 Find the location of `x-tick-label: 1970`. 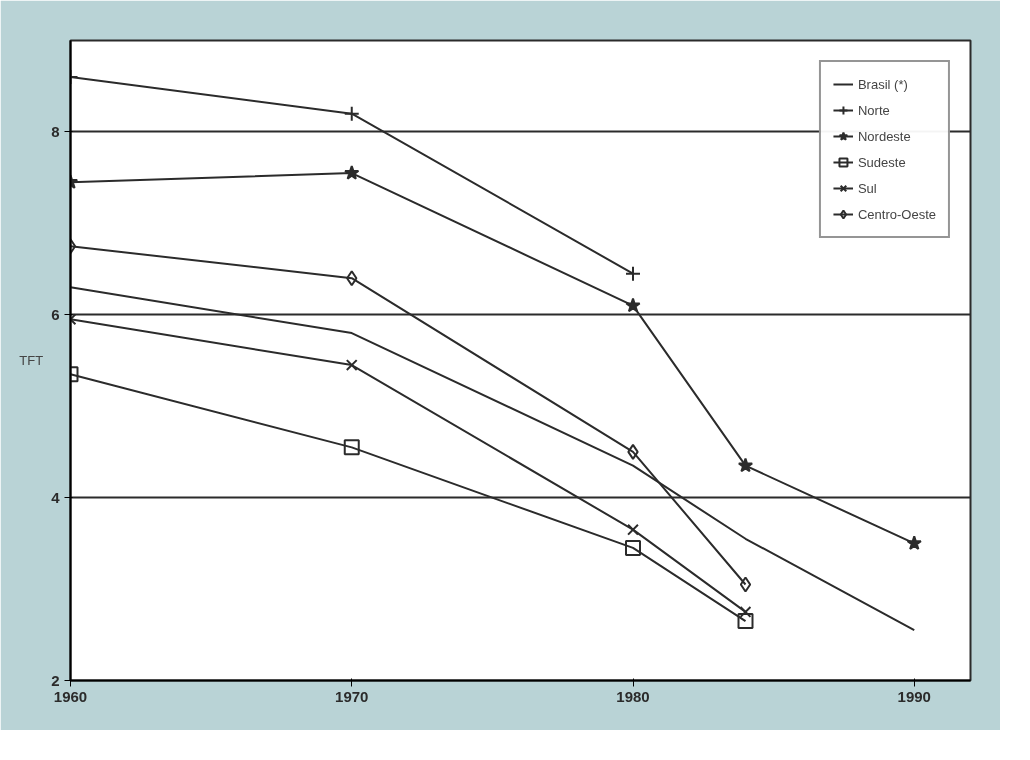

x-tick-label: 1970 is located at coordinates (352, 696).